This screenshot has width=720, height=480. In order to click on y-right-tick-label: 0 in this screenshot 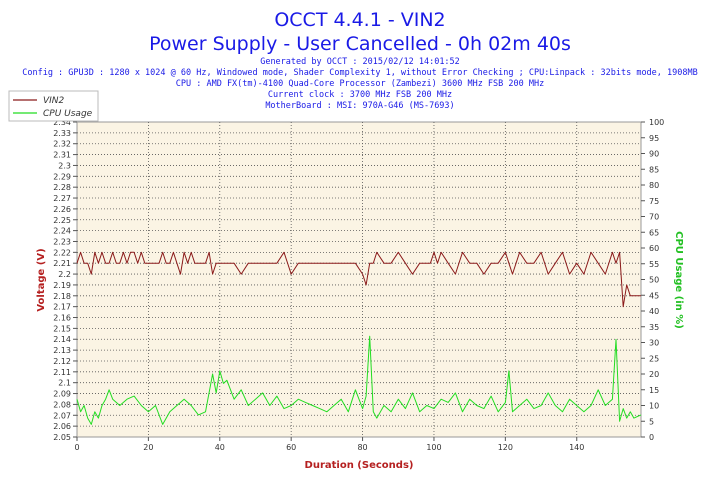, I will do `click(651, 437)`.